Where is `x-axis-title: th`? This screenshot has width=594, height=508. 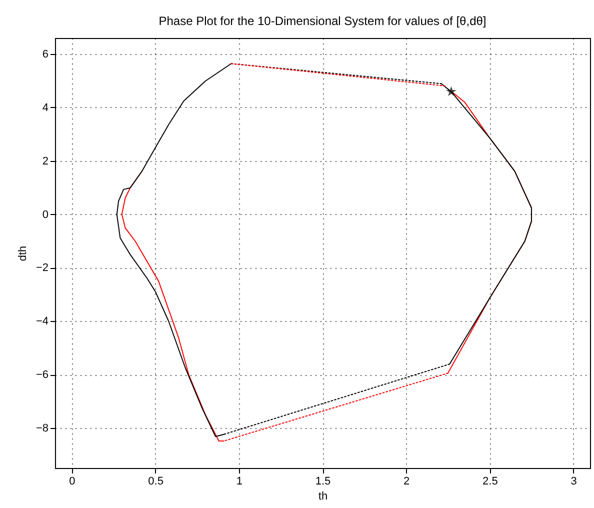 x-axis-title: th is located at coordinates (323, 496).